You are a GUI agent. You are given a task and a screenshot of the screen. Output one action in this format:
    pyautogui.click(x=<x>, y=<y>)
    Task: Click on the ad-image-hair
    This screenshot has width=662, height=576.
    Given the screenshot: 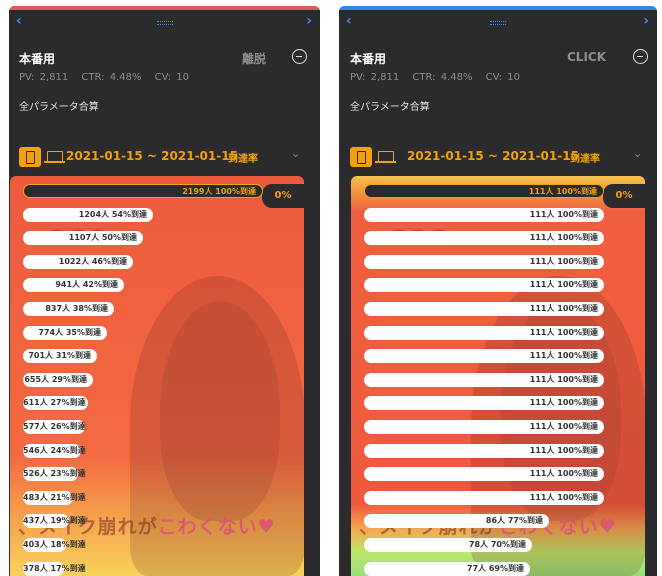 What is the action you would take?
    pyautogui.click(x=217, y=426)
    